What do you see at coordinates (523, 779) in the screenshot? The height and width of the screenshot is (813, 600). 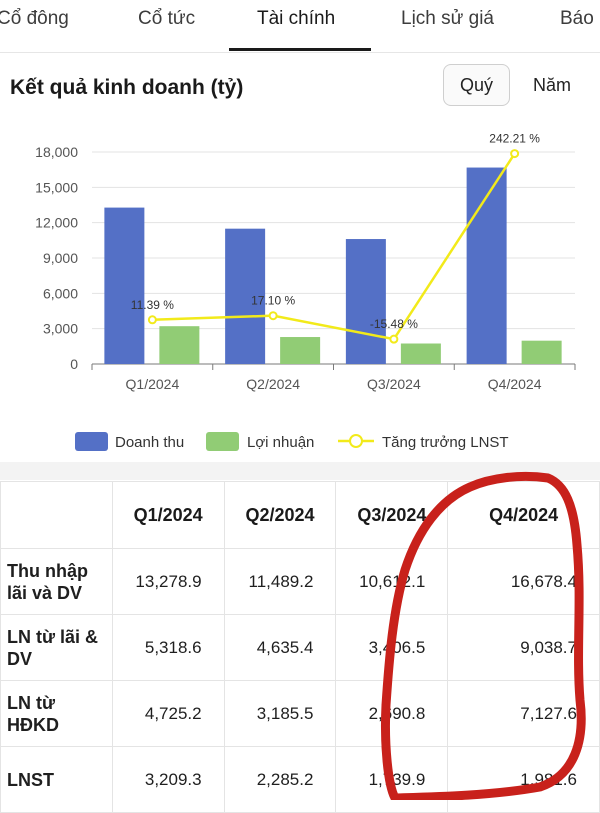 I see `table-cell: 1,981.6` at bounding box center [523, 779].